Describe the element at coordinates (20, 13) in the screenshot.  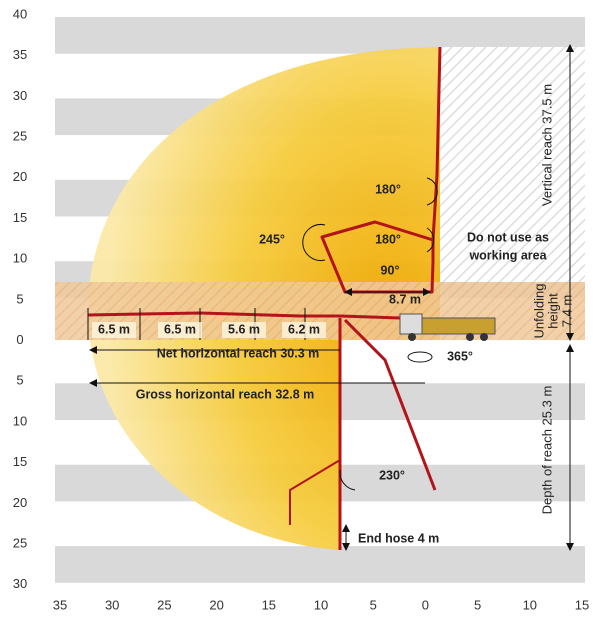
I see `y-axis-label: 40` at that location.